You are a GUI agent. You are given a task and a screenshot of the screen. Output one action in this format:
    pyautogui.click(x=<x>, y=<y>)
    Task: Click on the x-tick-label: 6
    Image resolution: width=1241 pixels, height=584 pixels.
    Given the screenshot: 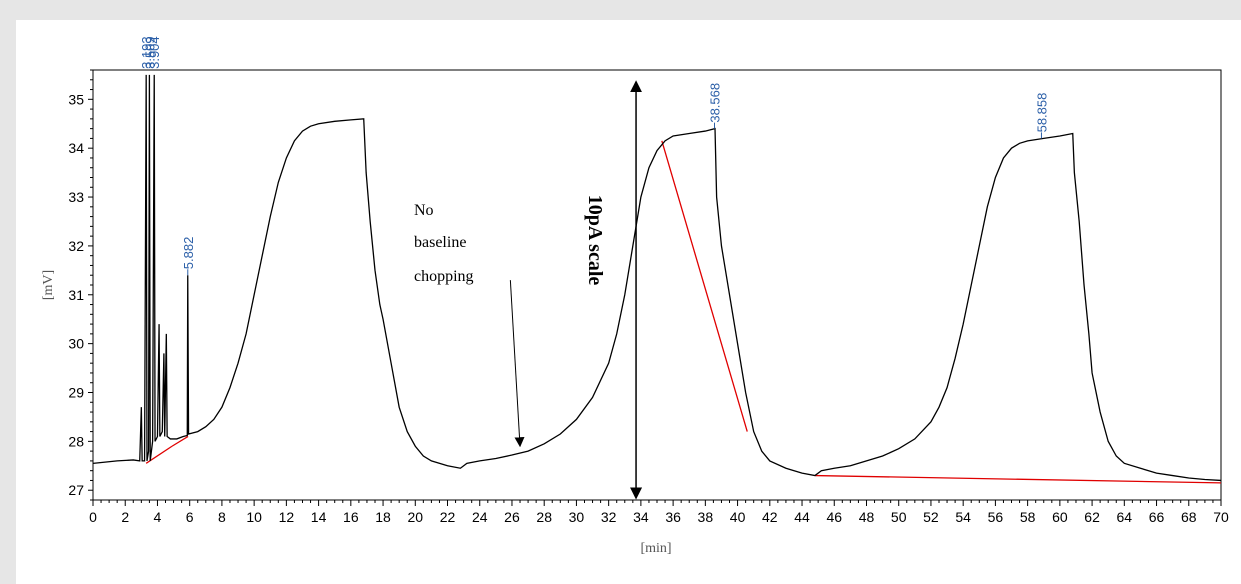 What is the action you would take?
    pyautogui.click(x=190, y=517)
    